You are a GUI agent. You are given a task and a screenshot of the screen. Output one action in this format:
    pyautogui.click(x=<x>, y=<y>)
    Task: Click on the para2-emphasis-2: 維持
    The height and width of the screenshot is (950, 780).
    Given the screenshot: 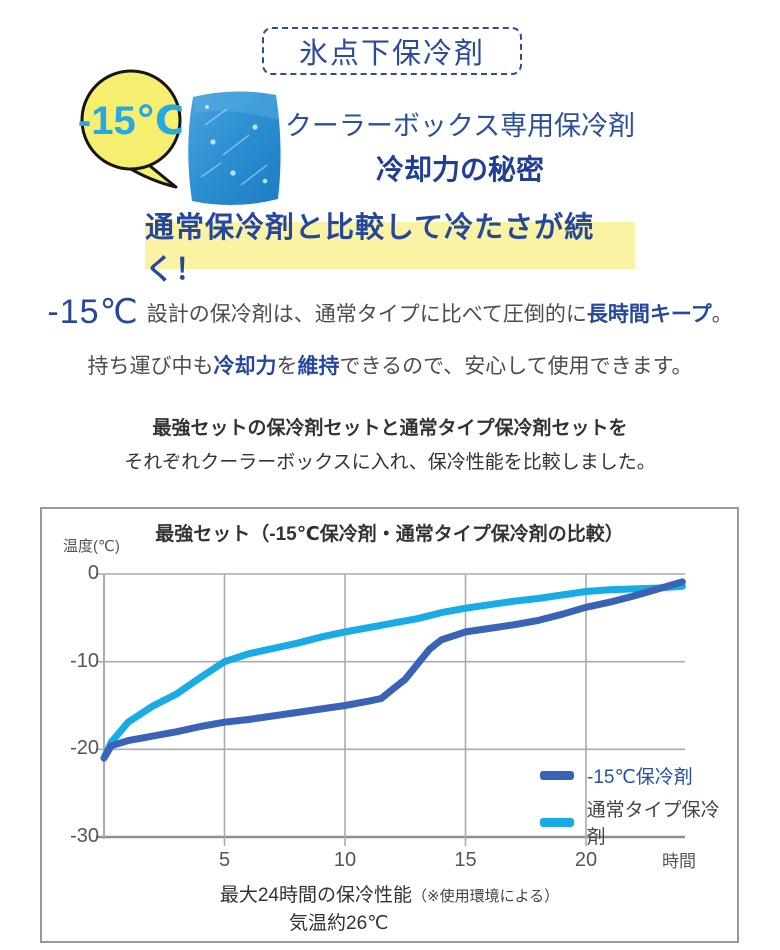 What is the action you would take?
    pyautogui.click(x=318, y=366)
    